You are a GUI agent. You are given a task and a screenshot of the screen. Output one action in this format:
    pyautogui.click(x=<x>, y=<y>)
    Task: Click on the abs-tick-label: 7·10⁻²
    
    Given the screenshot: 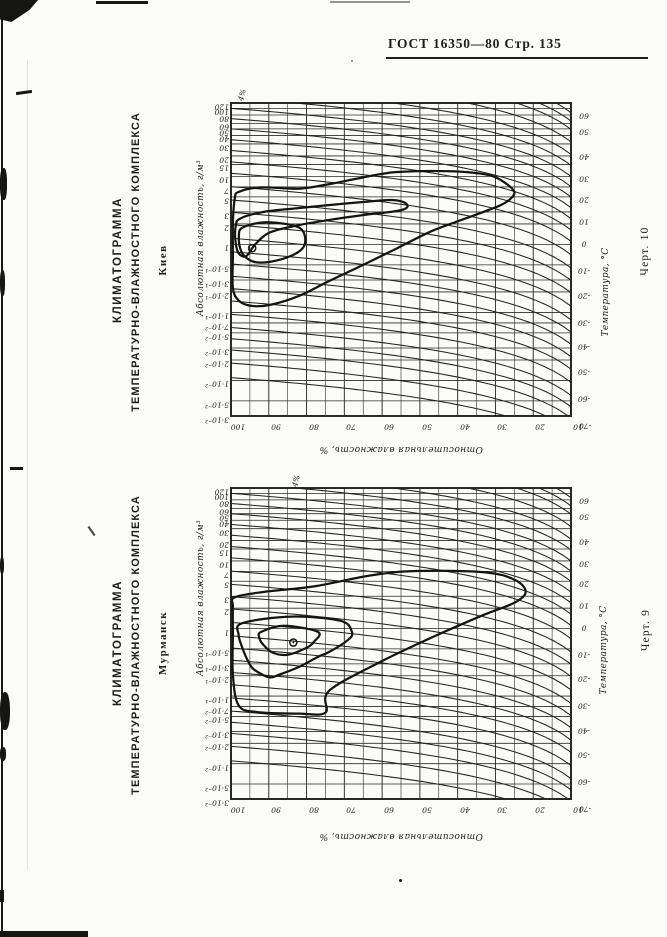 What is the action you would take?
    pyautogui.click(x=217, y=711)
    